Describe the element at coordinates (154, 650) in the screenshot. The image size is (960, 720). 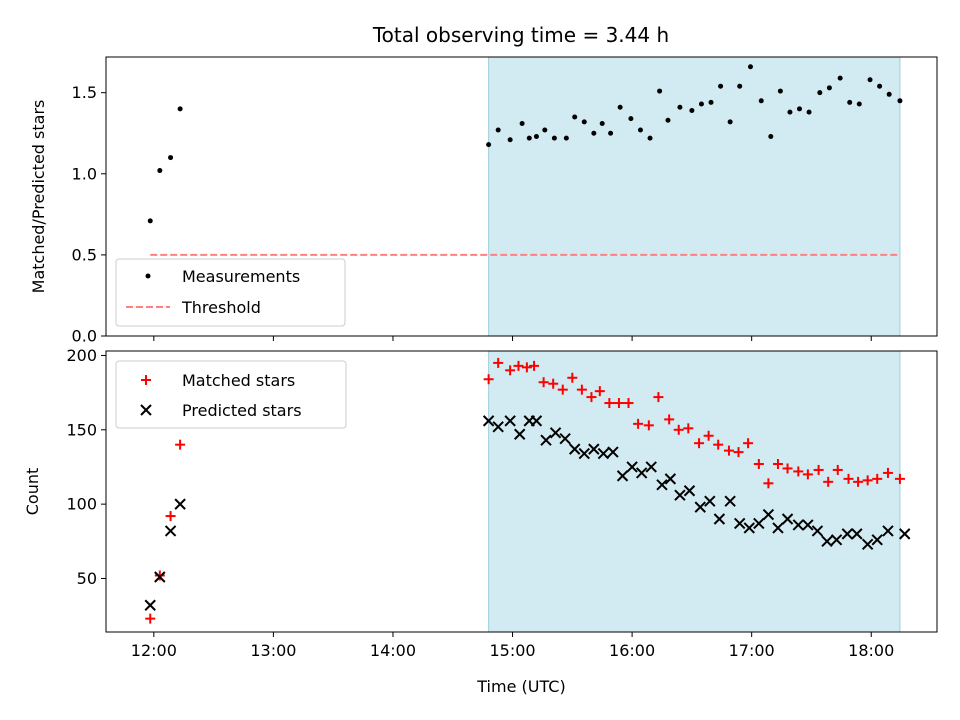
I see `x-tick-label: 12:00` at that location.